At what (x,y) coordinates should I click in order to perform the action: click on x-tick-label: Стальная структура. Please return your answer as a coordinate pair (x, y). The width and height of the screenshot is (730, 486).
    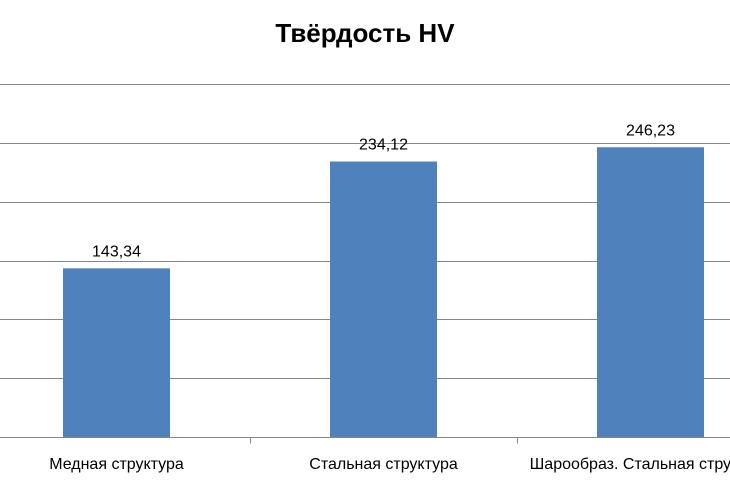
    Looking at the image, I should click on (383, 464).